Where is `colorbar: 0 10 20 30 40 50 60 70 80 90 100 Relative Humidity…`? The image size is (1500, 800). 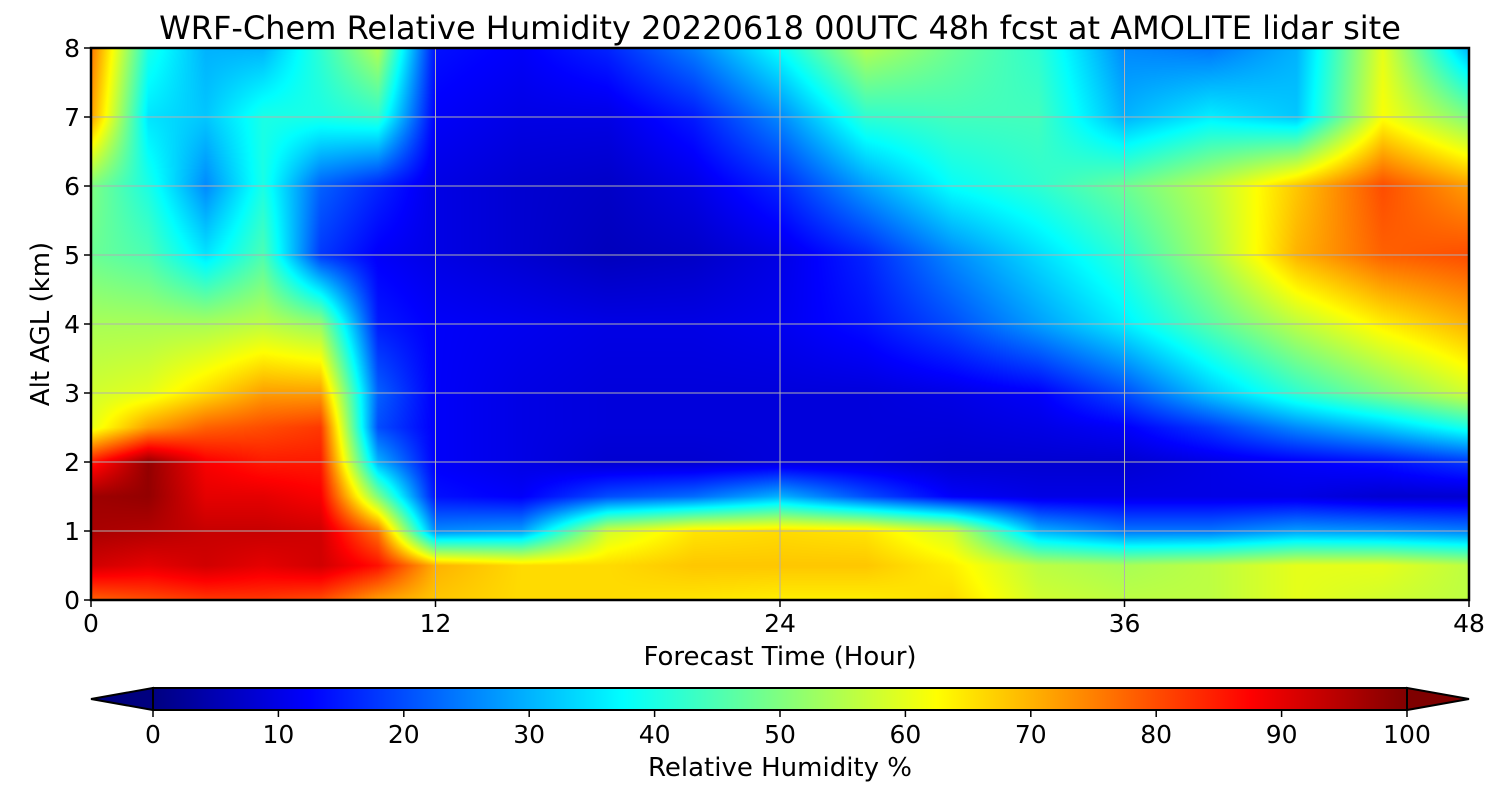 colorbar: 0 10 20 30 40 50 60 70 80 90 100 Relative Humidity… is located at coordinates (780, 734).